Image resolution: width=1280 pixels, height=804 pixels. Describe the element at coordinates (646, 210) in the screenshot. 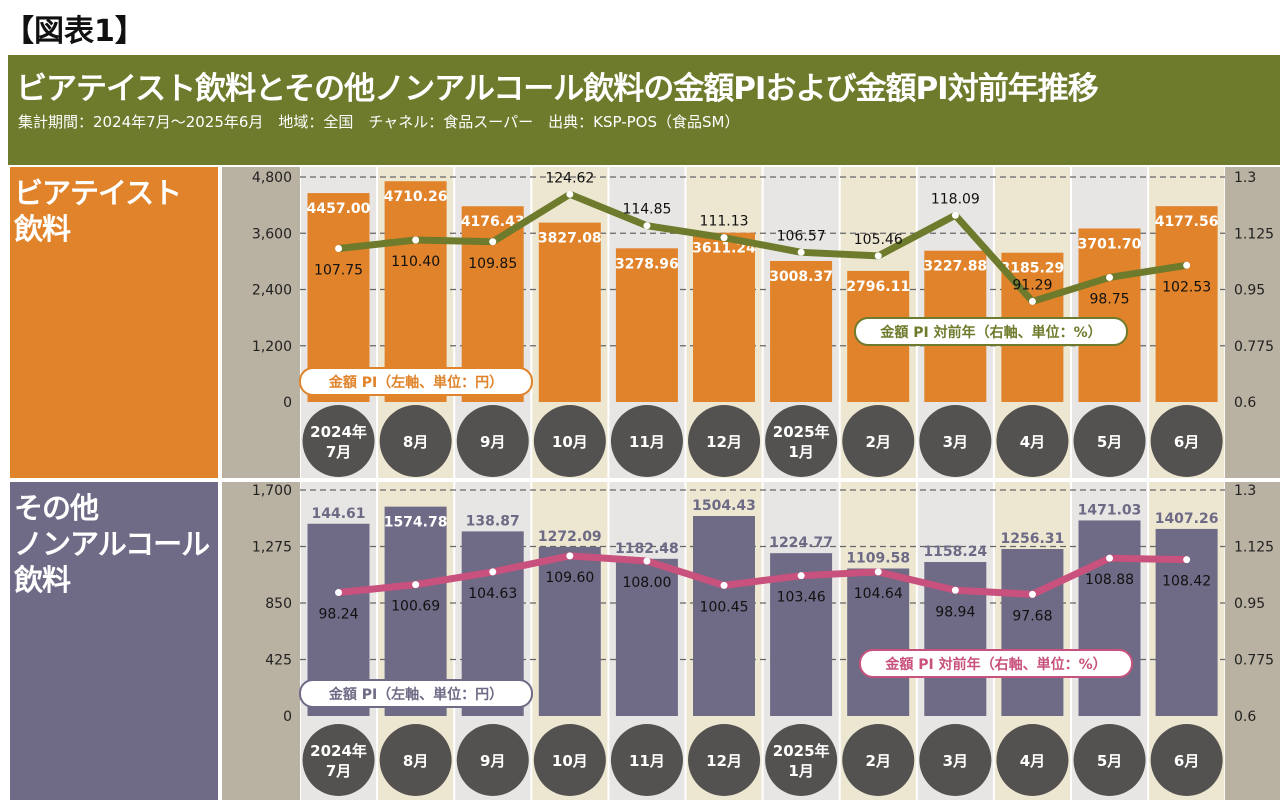

I see `line-value-label: 114.85` at that location.